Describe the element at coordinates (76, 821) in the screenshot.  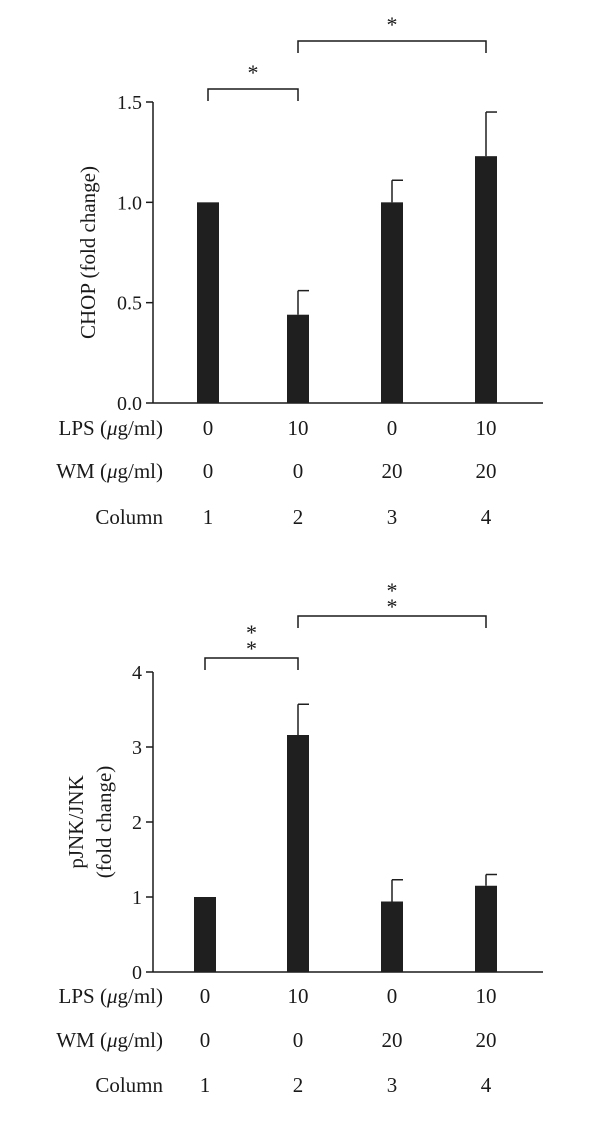
I see `y-axis-title-line: pJNK/JNK` at that location.